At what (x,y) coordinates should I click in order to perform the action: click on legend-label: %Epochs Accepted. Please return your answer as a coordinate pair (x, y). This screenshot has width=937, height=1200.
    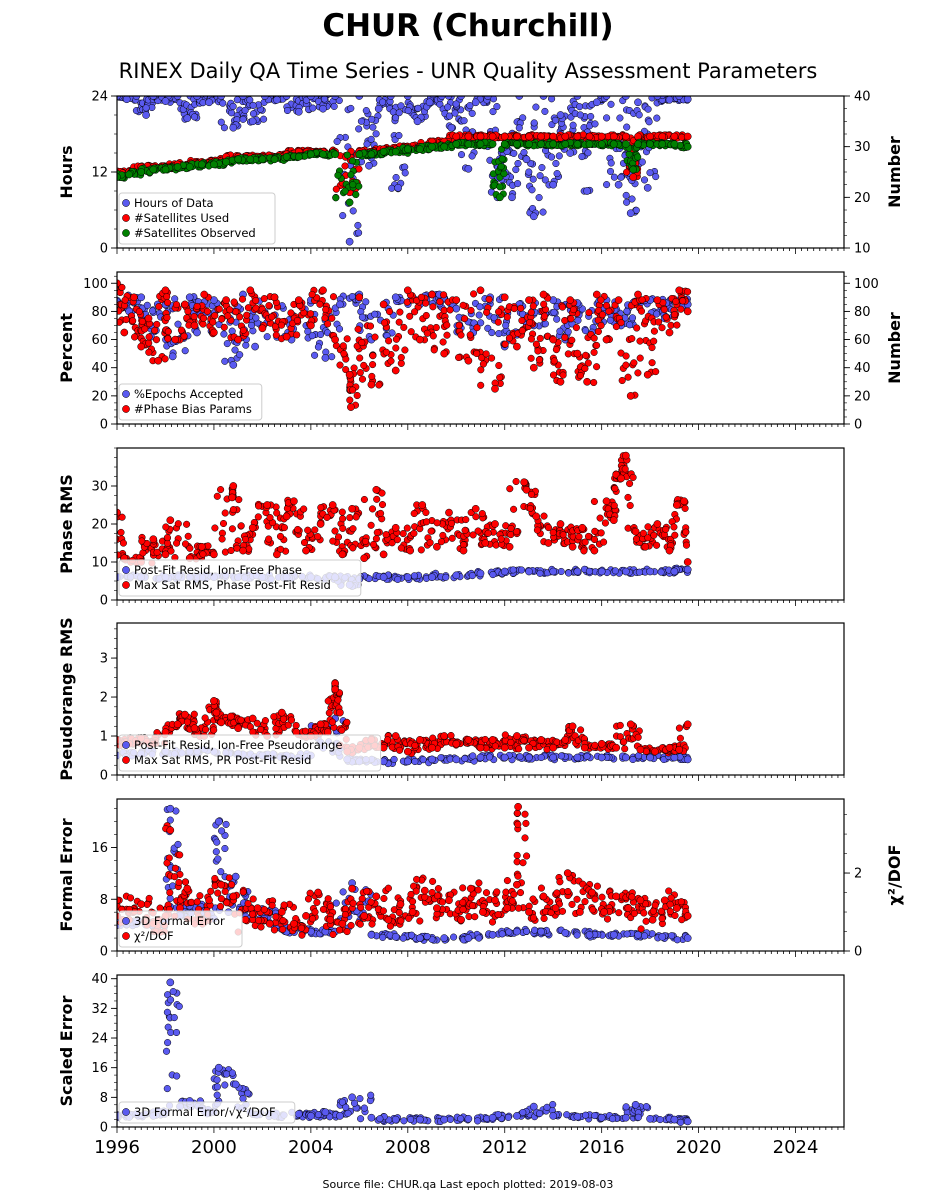
    Looking at the image, I should click on (188, 394).